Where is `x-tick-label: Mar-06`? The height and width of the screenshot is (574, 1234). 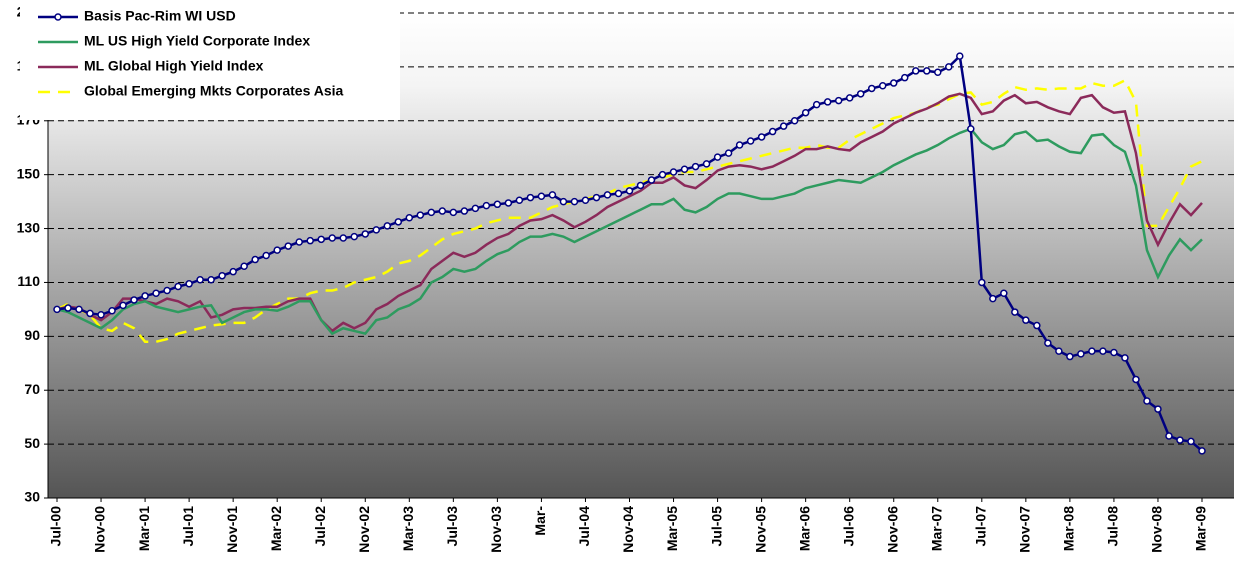 x-tick-label: Mar-06 is located at coordinates (804, 528).